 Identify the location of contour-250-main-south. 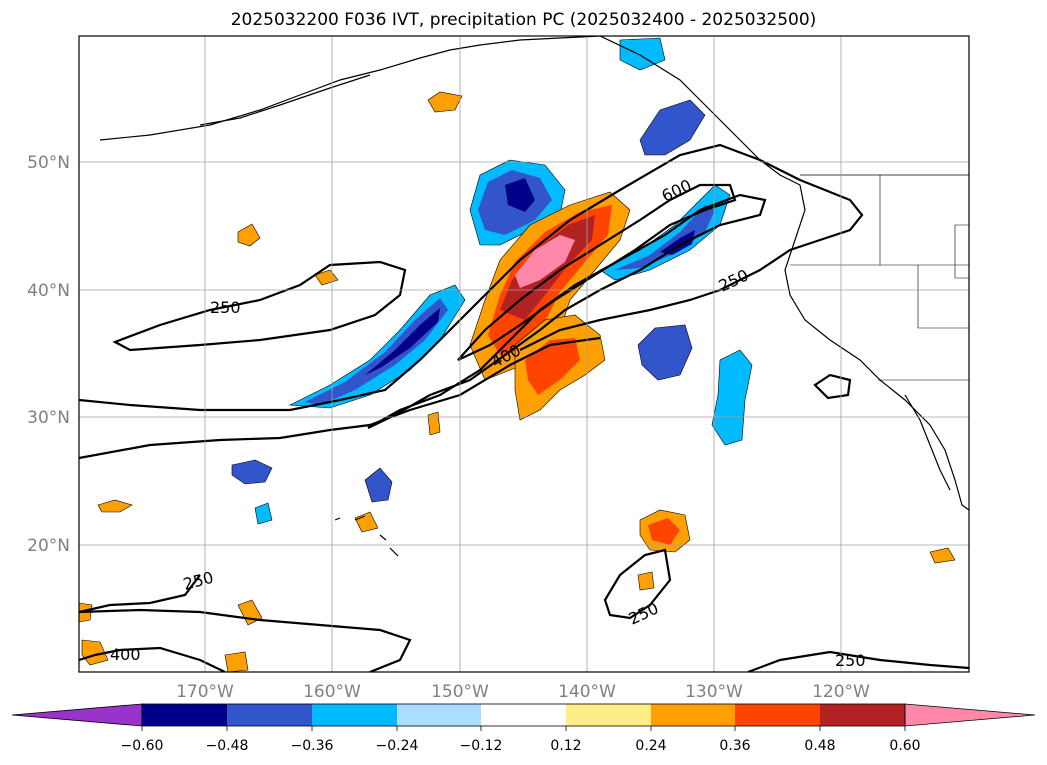
(340, 398).